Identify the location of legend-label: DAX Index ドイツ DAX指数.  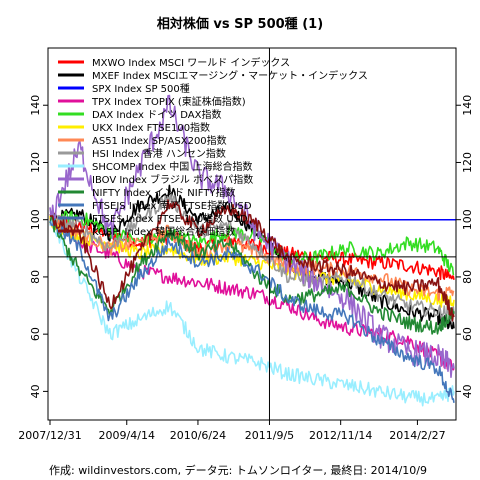
(157, 114).